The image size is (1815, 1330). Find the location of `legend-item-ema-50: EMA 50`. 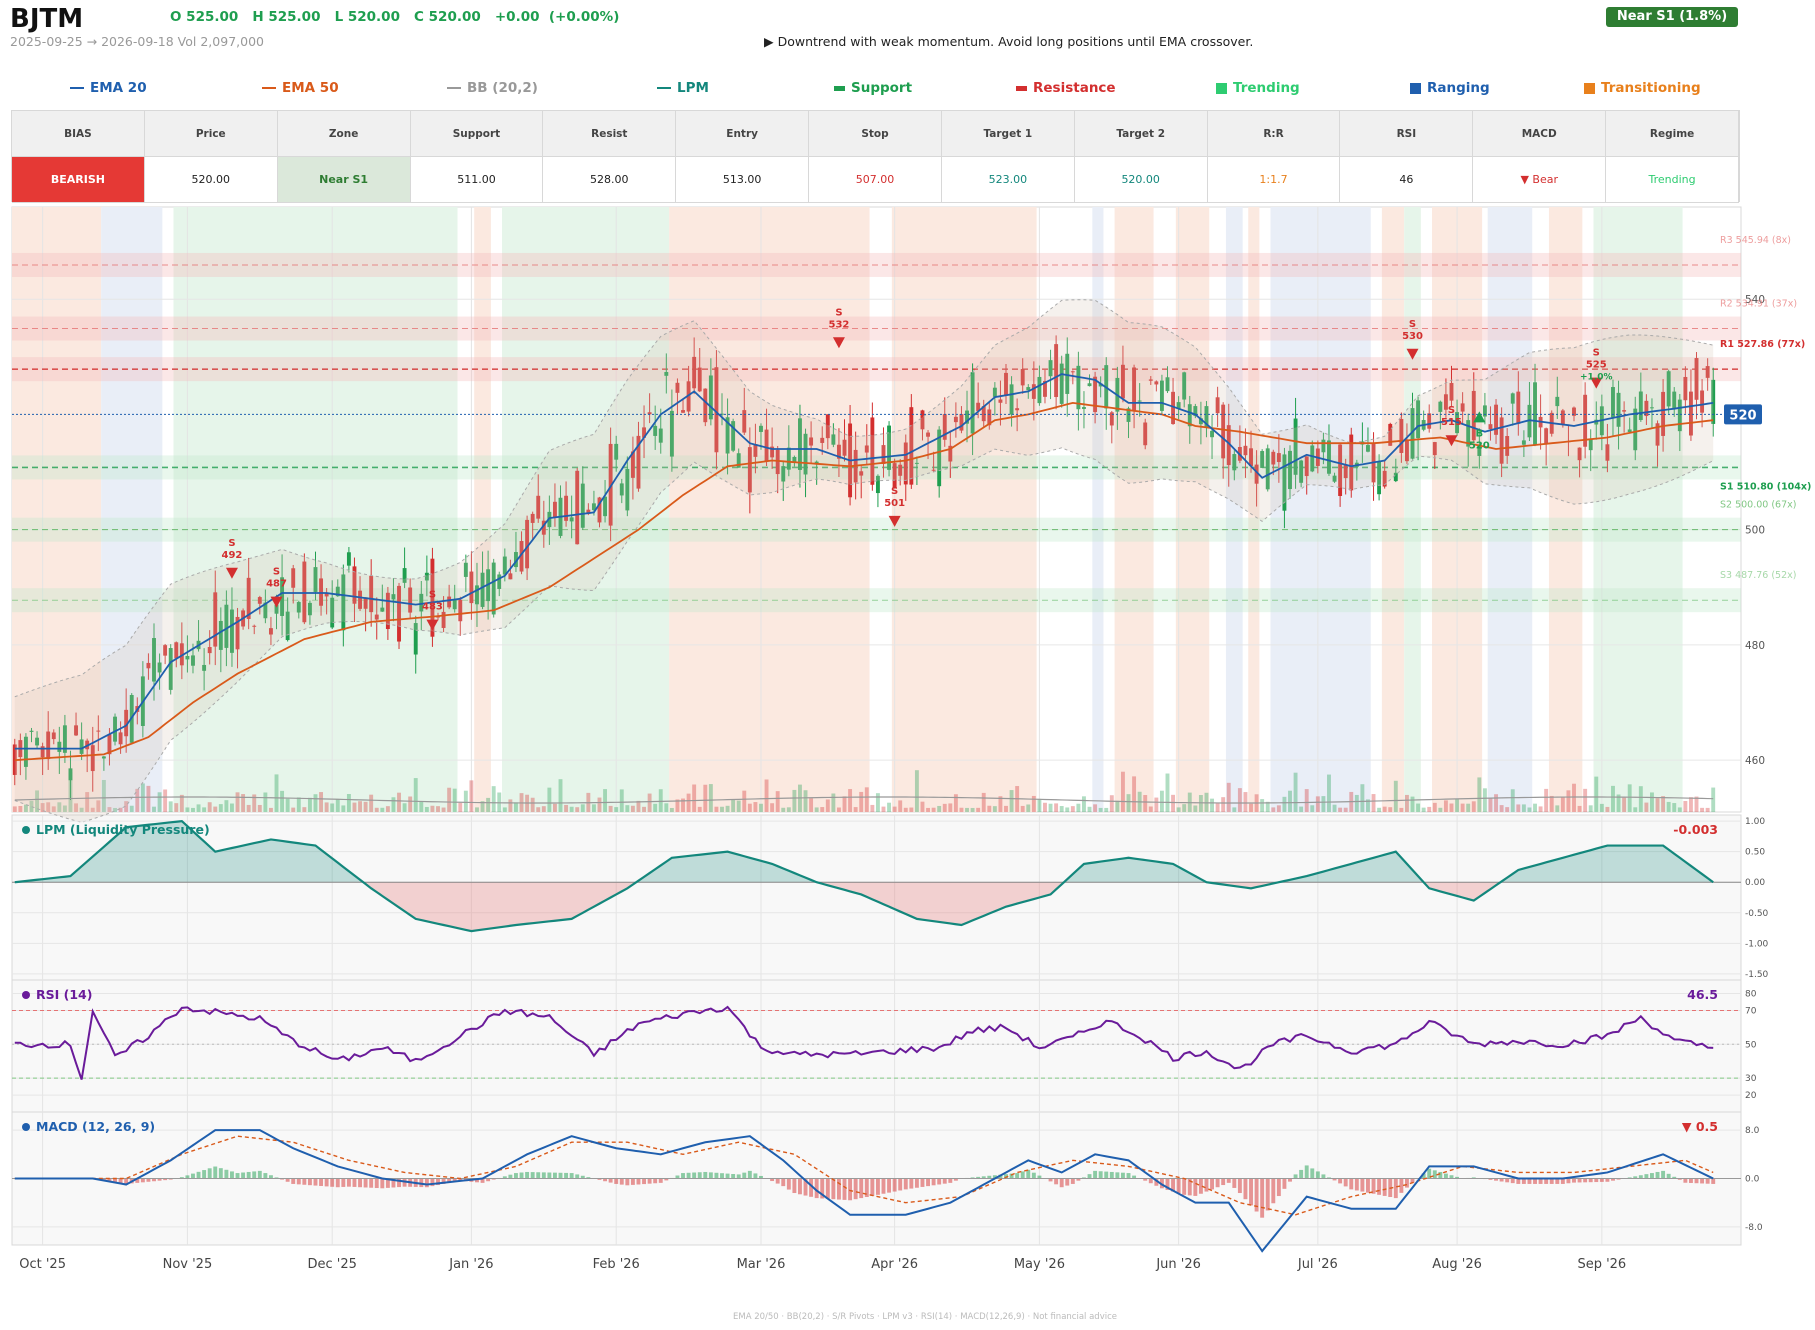

legend-item-ema-50: EMA 50 is located at coordinates (300, 88).